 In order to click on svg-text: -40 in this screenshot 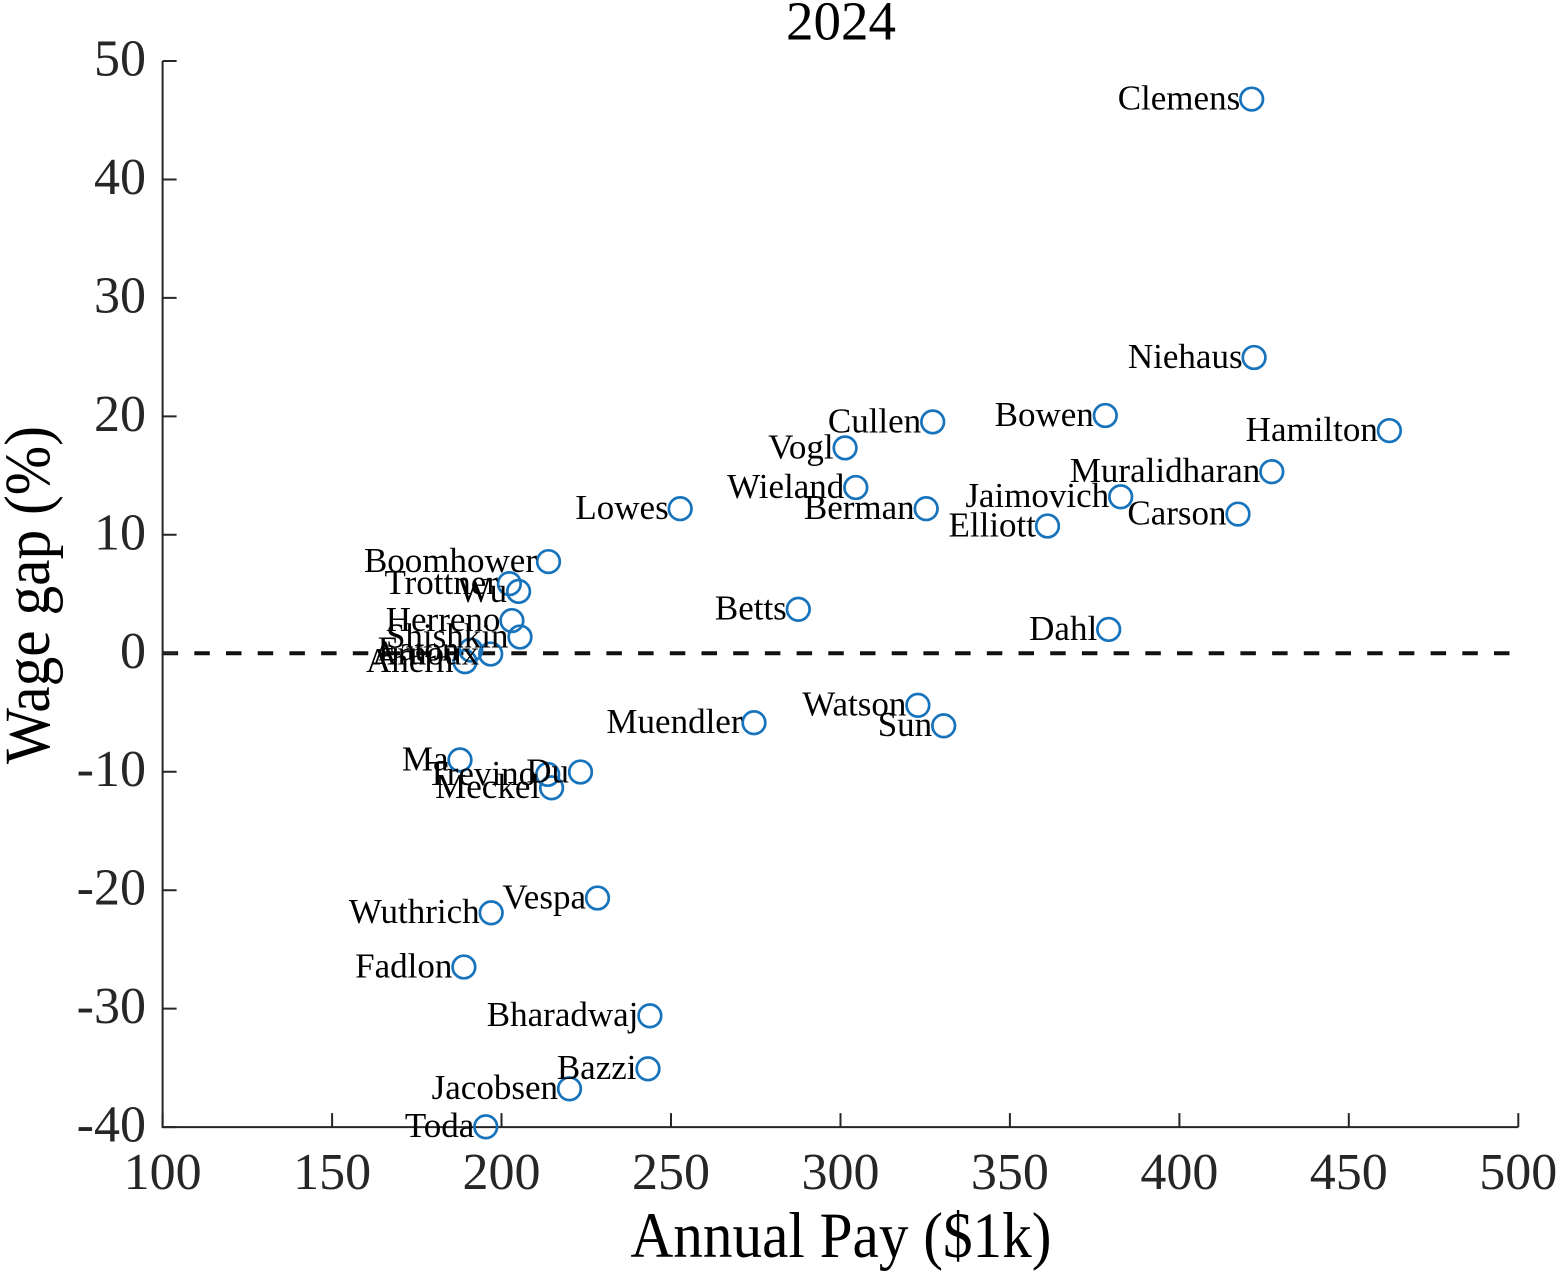, I will do `click(111, 1125)`.